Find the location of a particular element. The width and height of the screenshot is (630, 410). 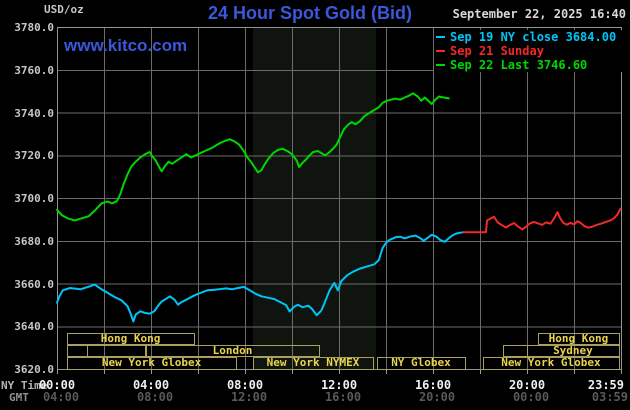

legend-item: Sep 21 Sunday is located at coordinates (532, 51).